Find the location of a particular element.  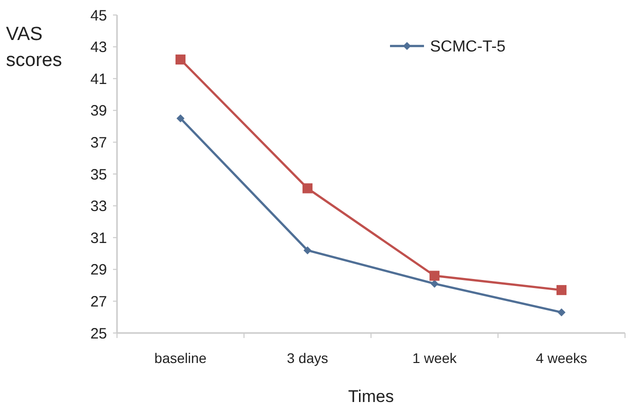

y-tick-label: 39 is located at coordinates (98, 111).